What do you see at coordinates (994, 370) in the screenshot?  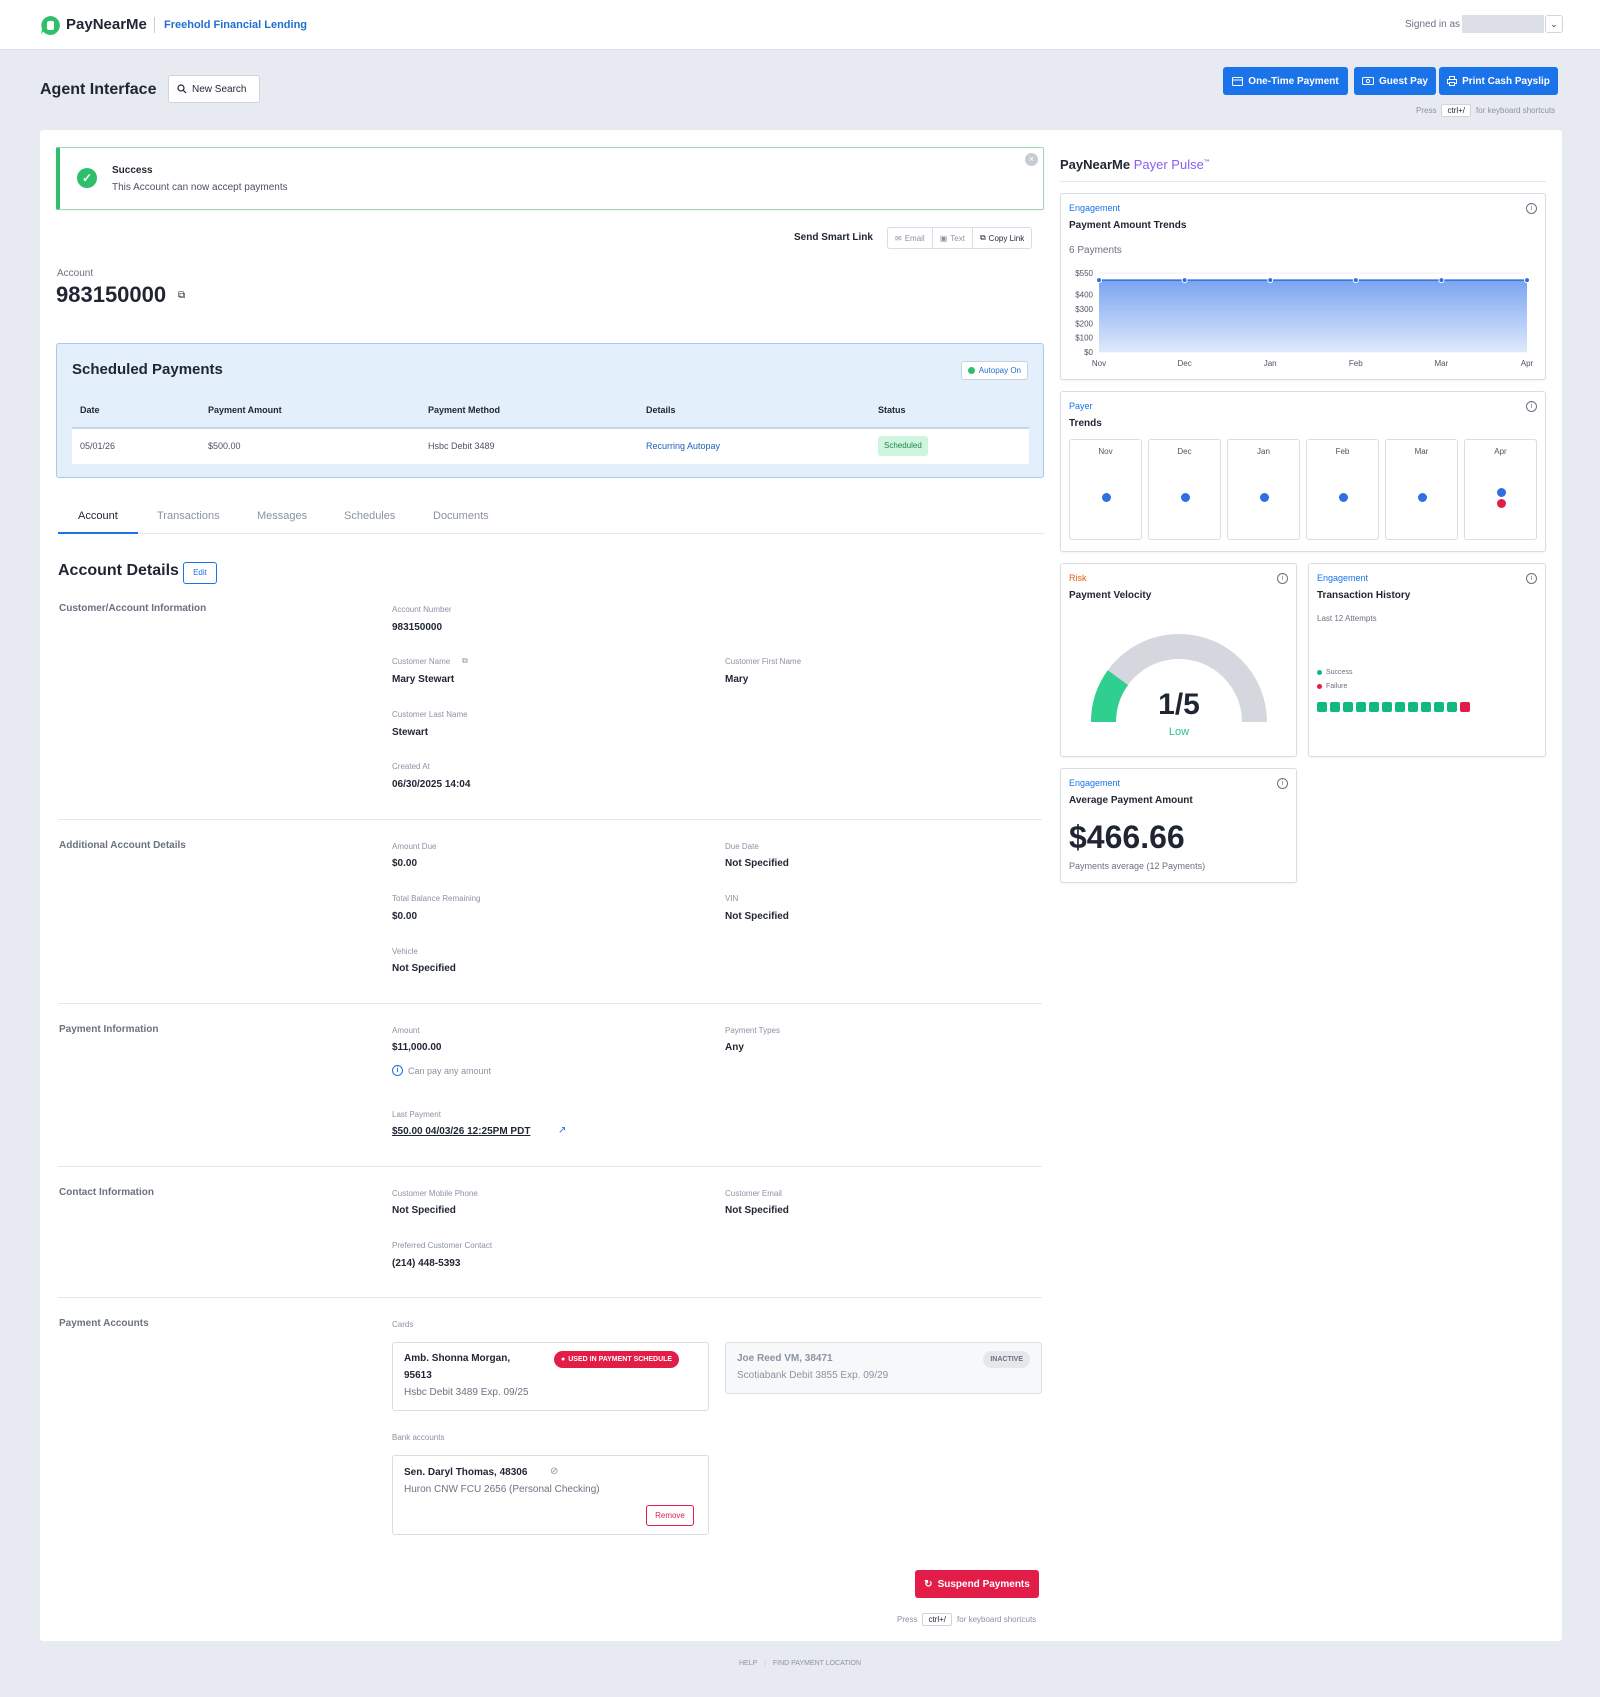 I see `autopay-badge: Autopay On` at bounding box center [994, 370].